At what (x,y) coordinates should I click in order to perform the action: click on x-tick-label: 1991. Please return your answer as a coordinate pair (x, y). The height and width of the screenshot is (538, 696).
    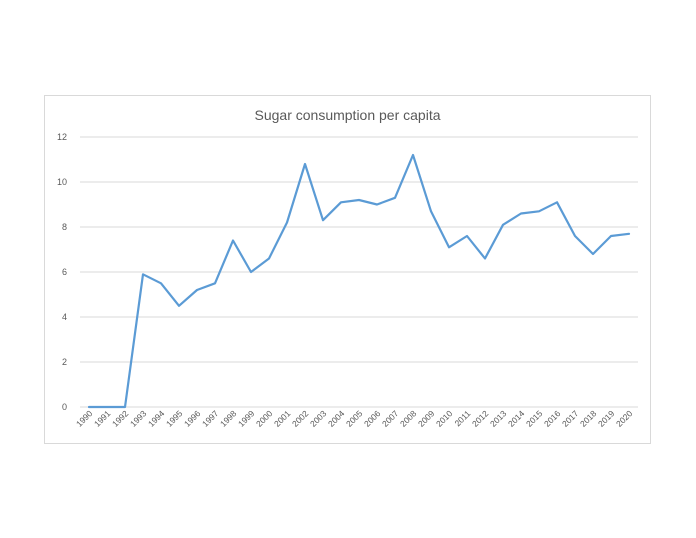
    Looking at the image, I should click on (102, 418).